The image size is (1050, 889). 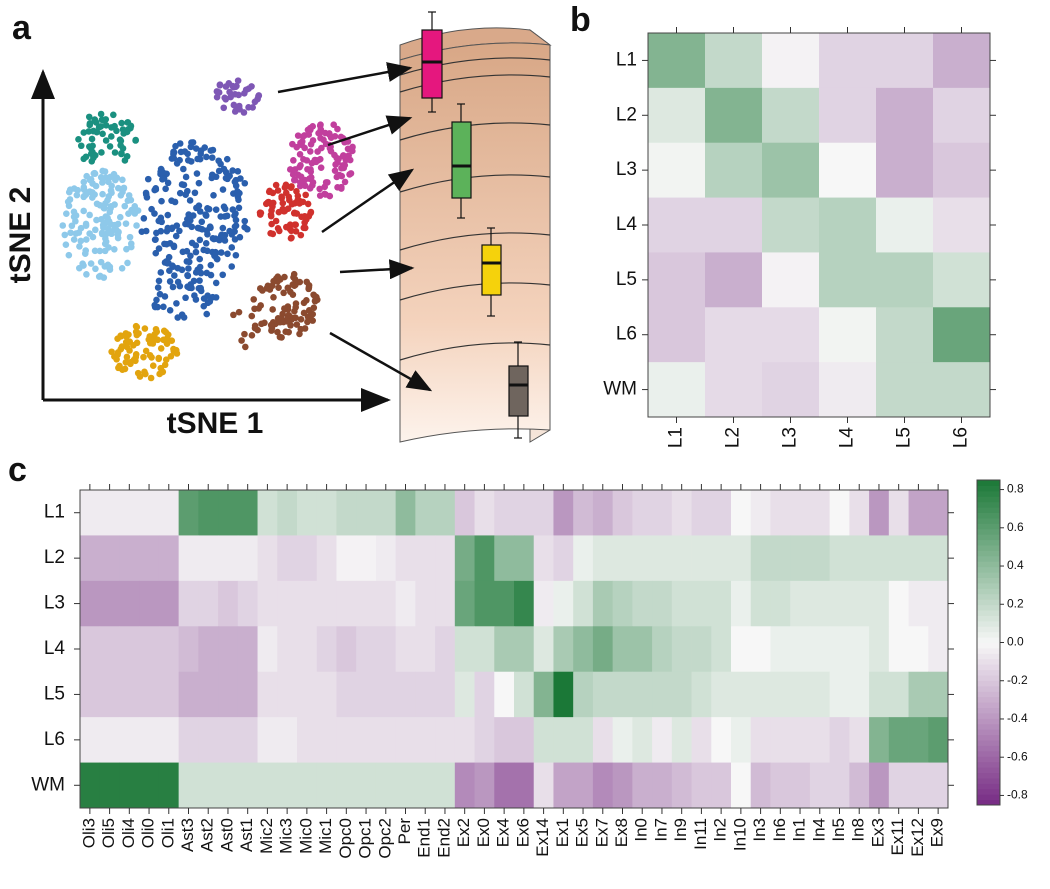 I want to click on row-label: L2, so click(x=54, y=557).